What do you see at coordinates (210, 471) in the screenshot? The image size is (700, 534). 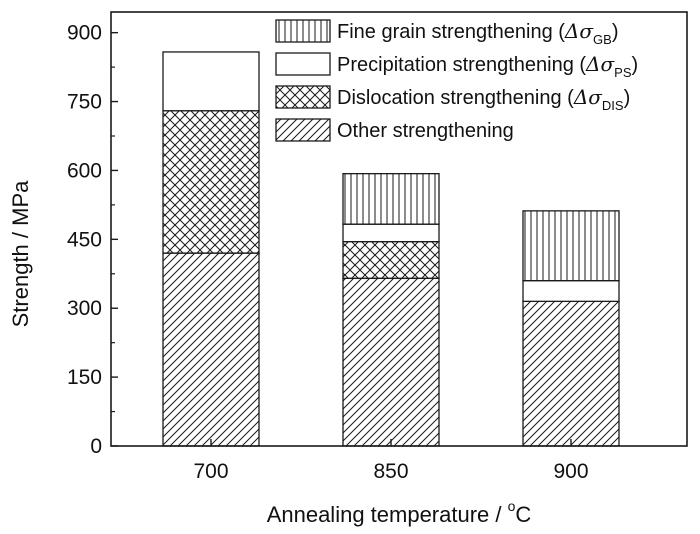 I see `x-tick-label: 700` at bounding box center [210, 471].